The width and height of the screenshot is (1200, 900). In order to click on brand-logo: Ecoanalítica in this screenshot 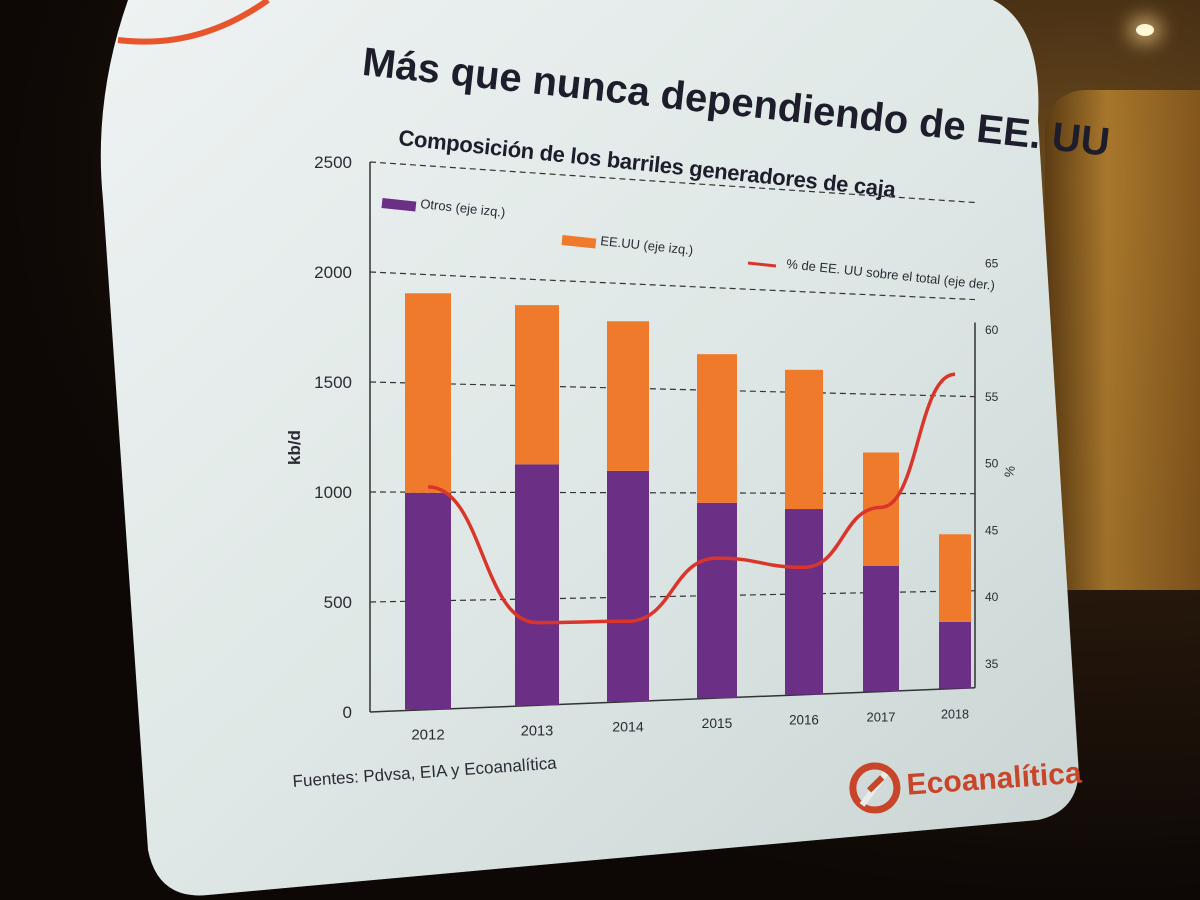, I will do `click(964, 782)`.